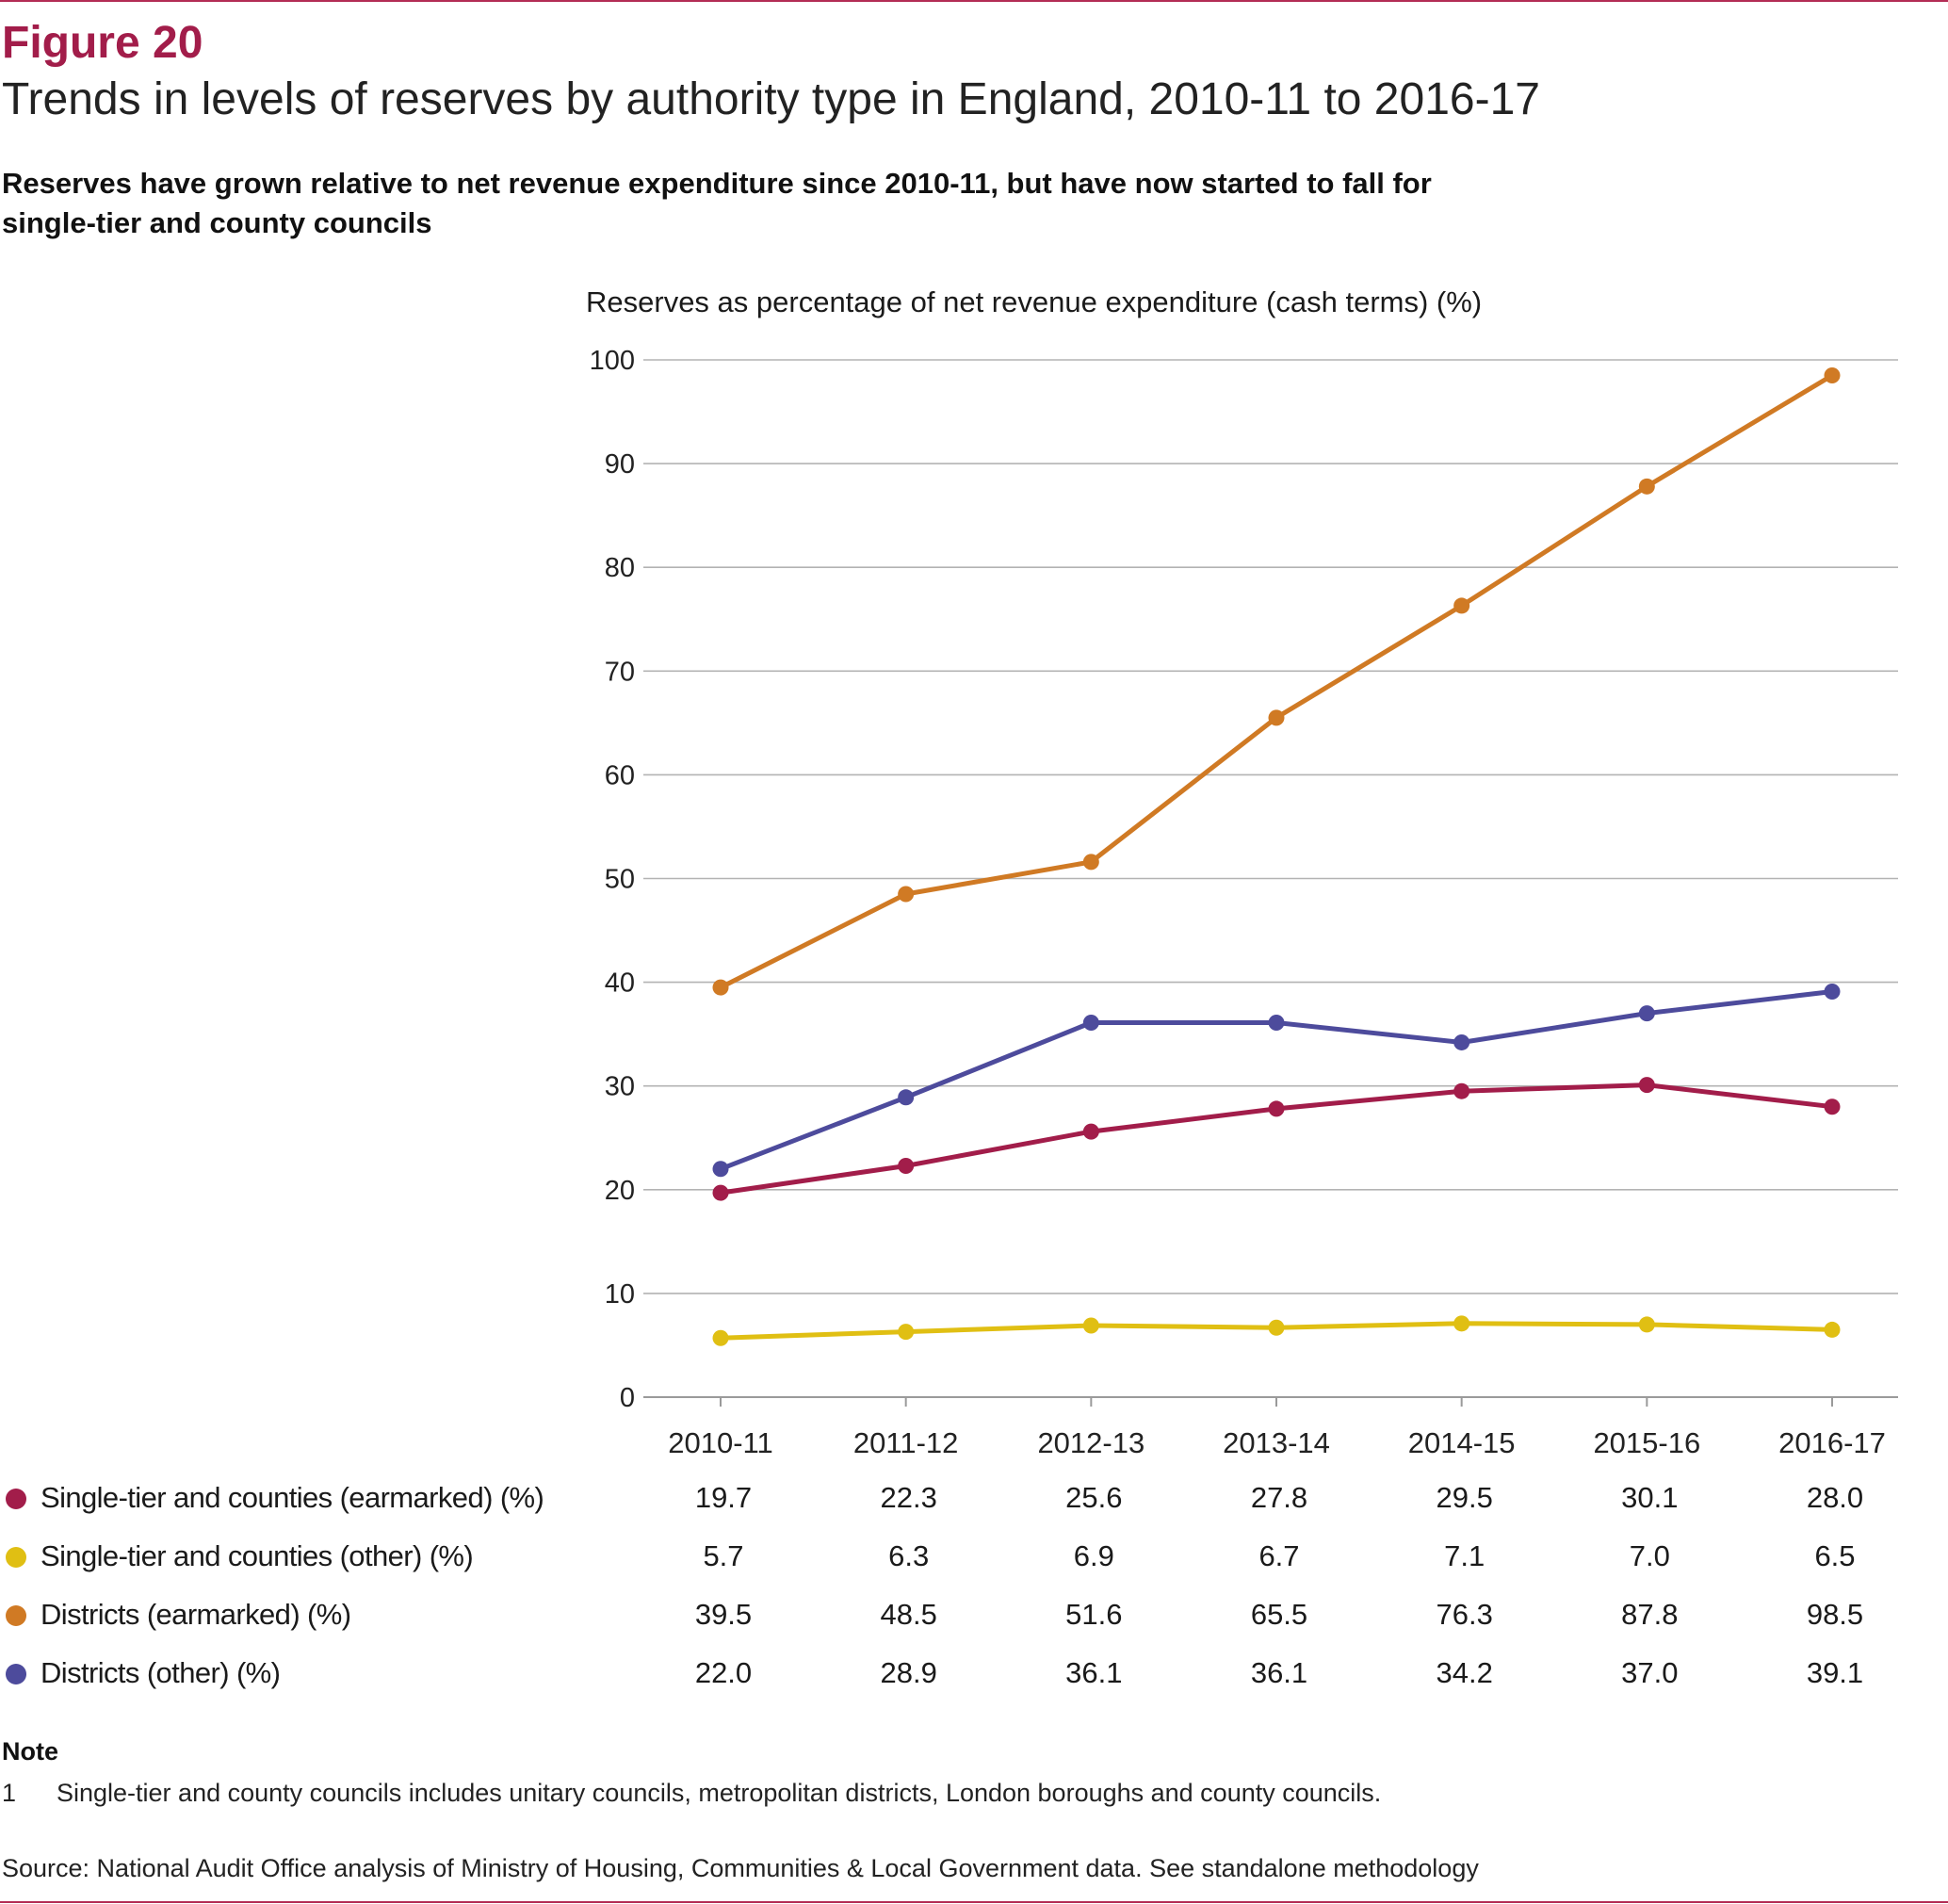  I want to click on data-table-value: 28.0, so click(1835, 1497).